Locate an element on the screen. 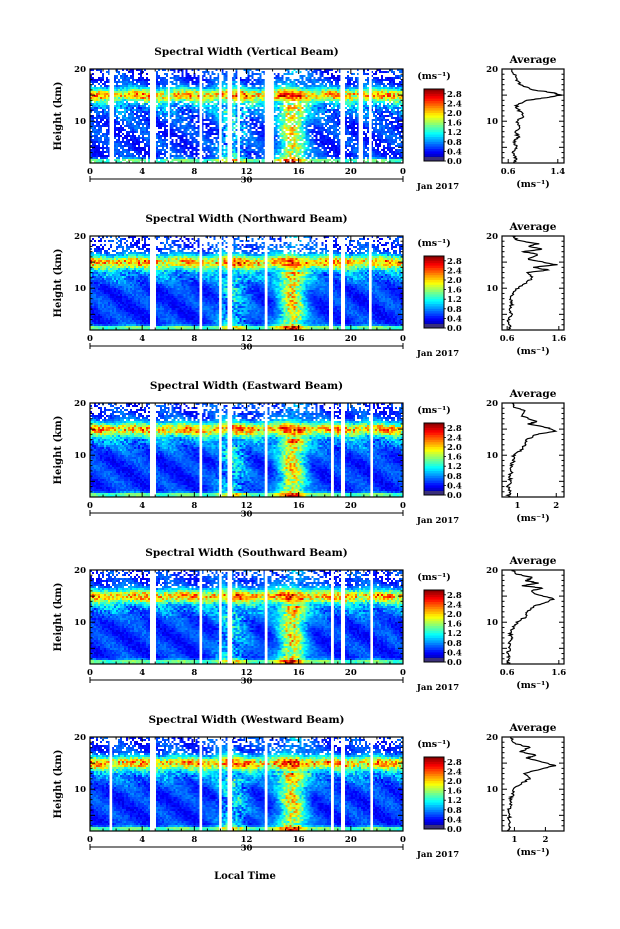 Image resolution: width=620 pixels, height=929 pixels. profile-x-tick-label: 0.6 is located at coordinates (507, 673).